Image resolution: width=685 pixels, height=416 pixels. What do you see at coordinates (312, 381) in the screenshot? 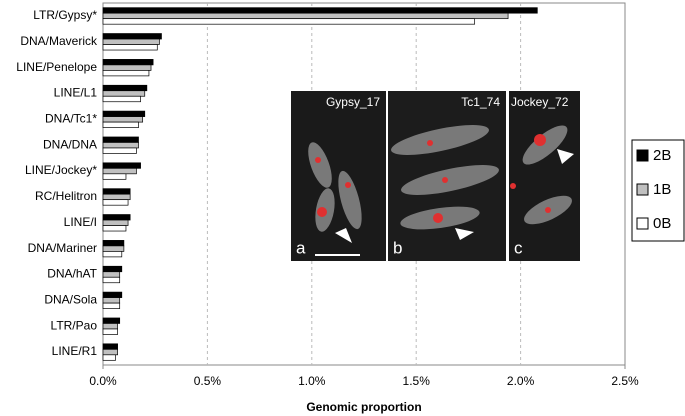
I see `x-tick-label: 1.0%` at bounding box center [312, 381].